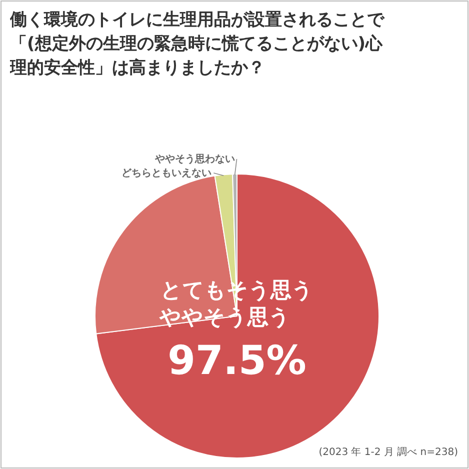  What do you see at coordinates (237, 361) in the screenshot?
I see `text: 97.5%` at bounding box center [237, 361].